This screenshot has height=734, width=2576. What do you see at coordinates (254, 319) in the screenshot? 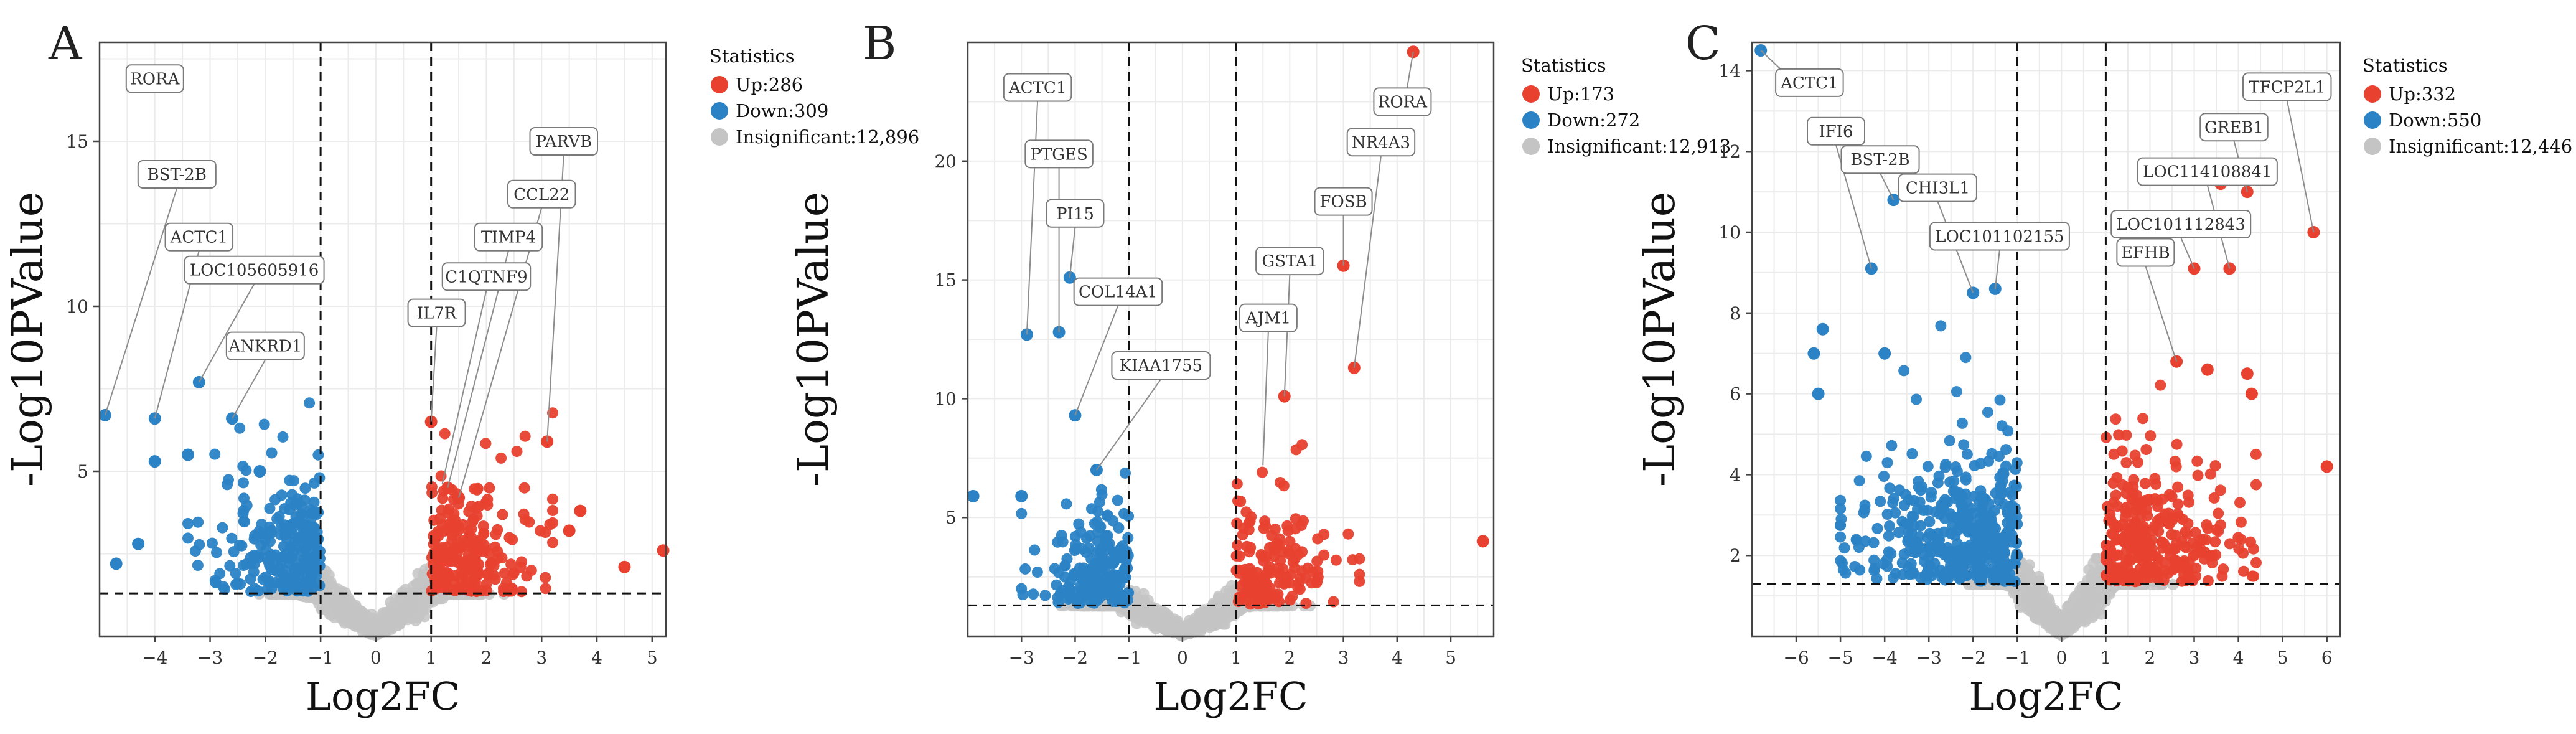
I see `gene-label: LOC105605916` at bounding box center [254, 319].